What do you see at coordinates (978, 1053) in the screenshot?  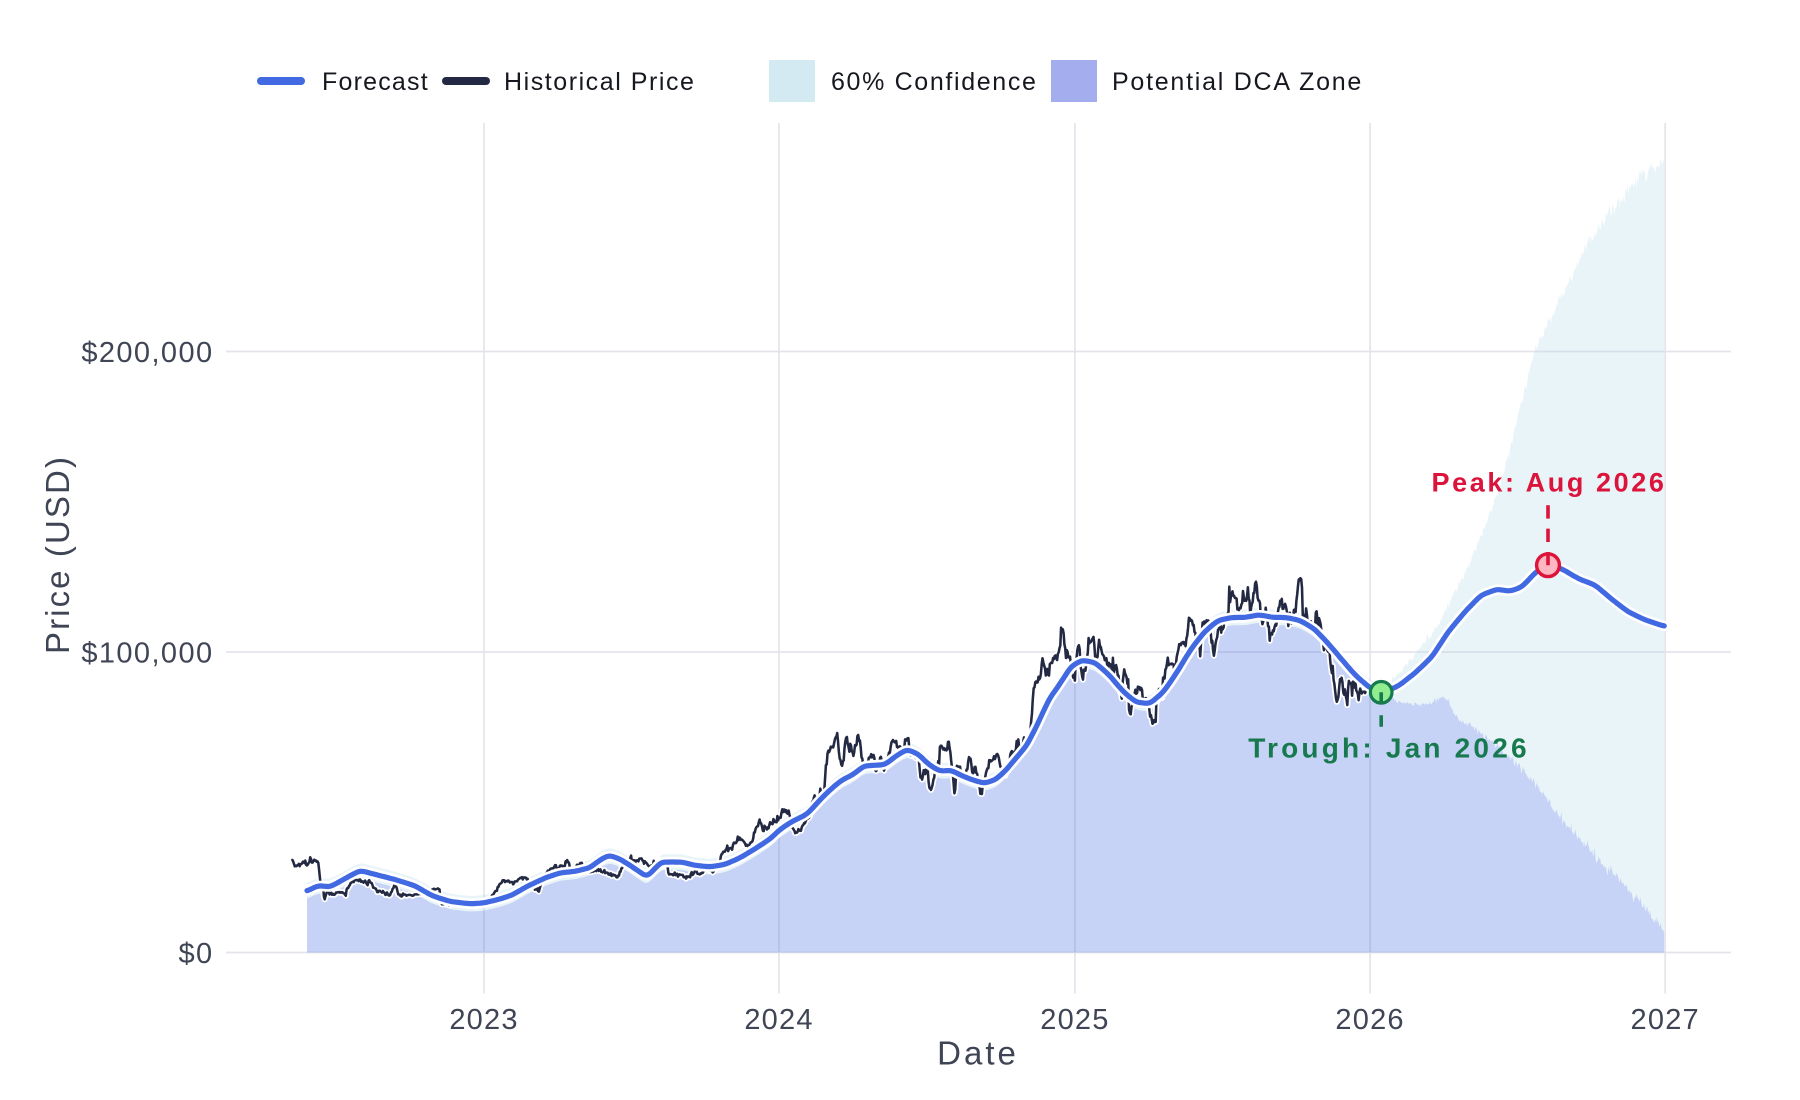 I see `svg-text: Date` at bounding box center [978, 1053].